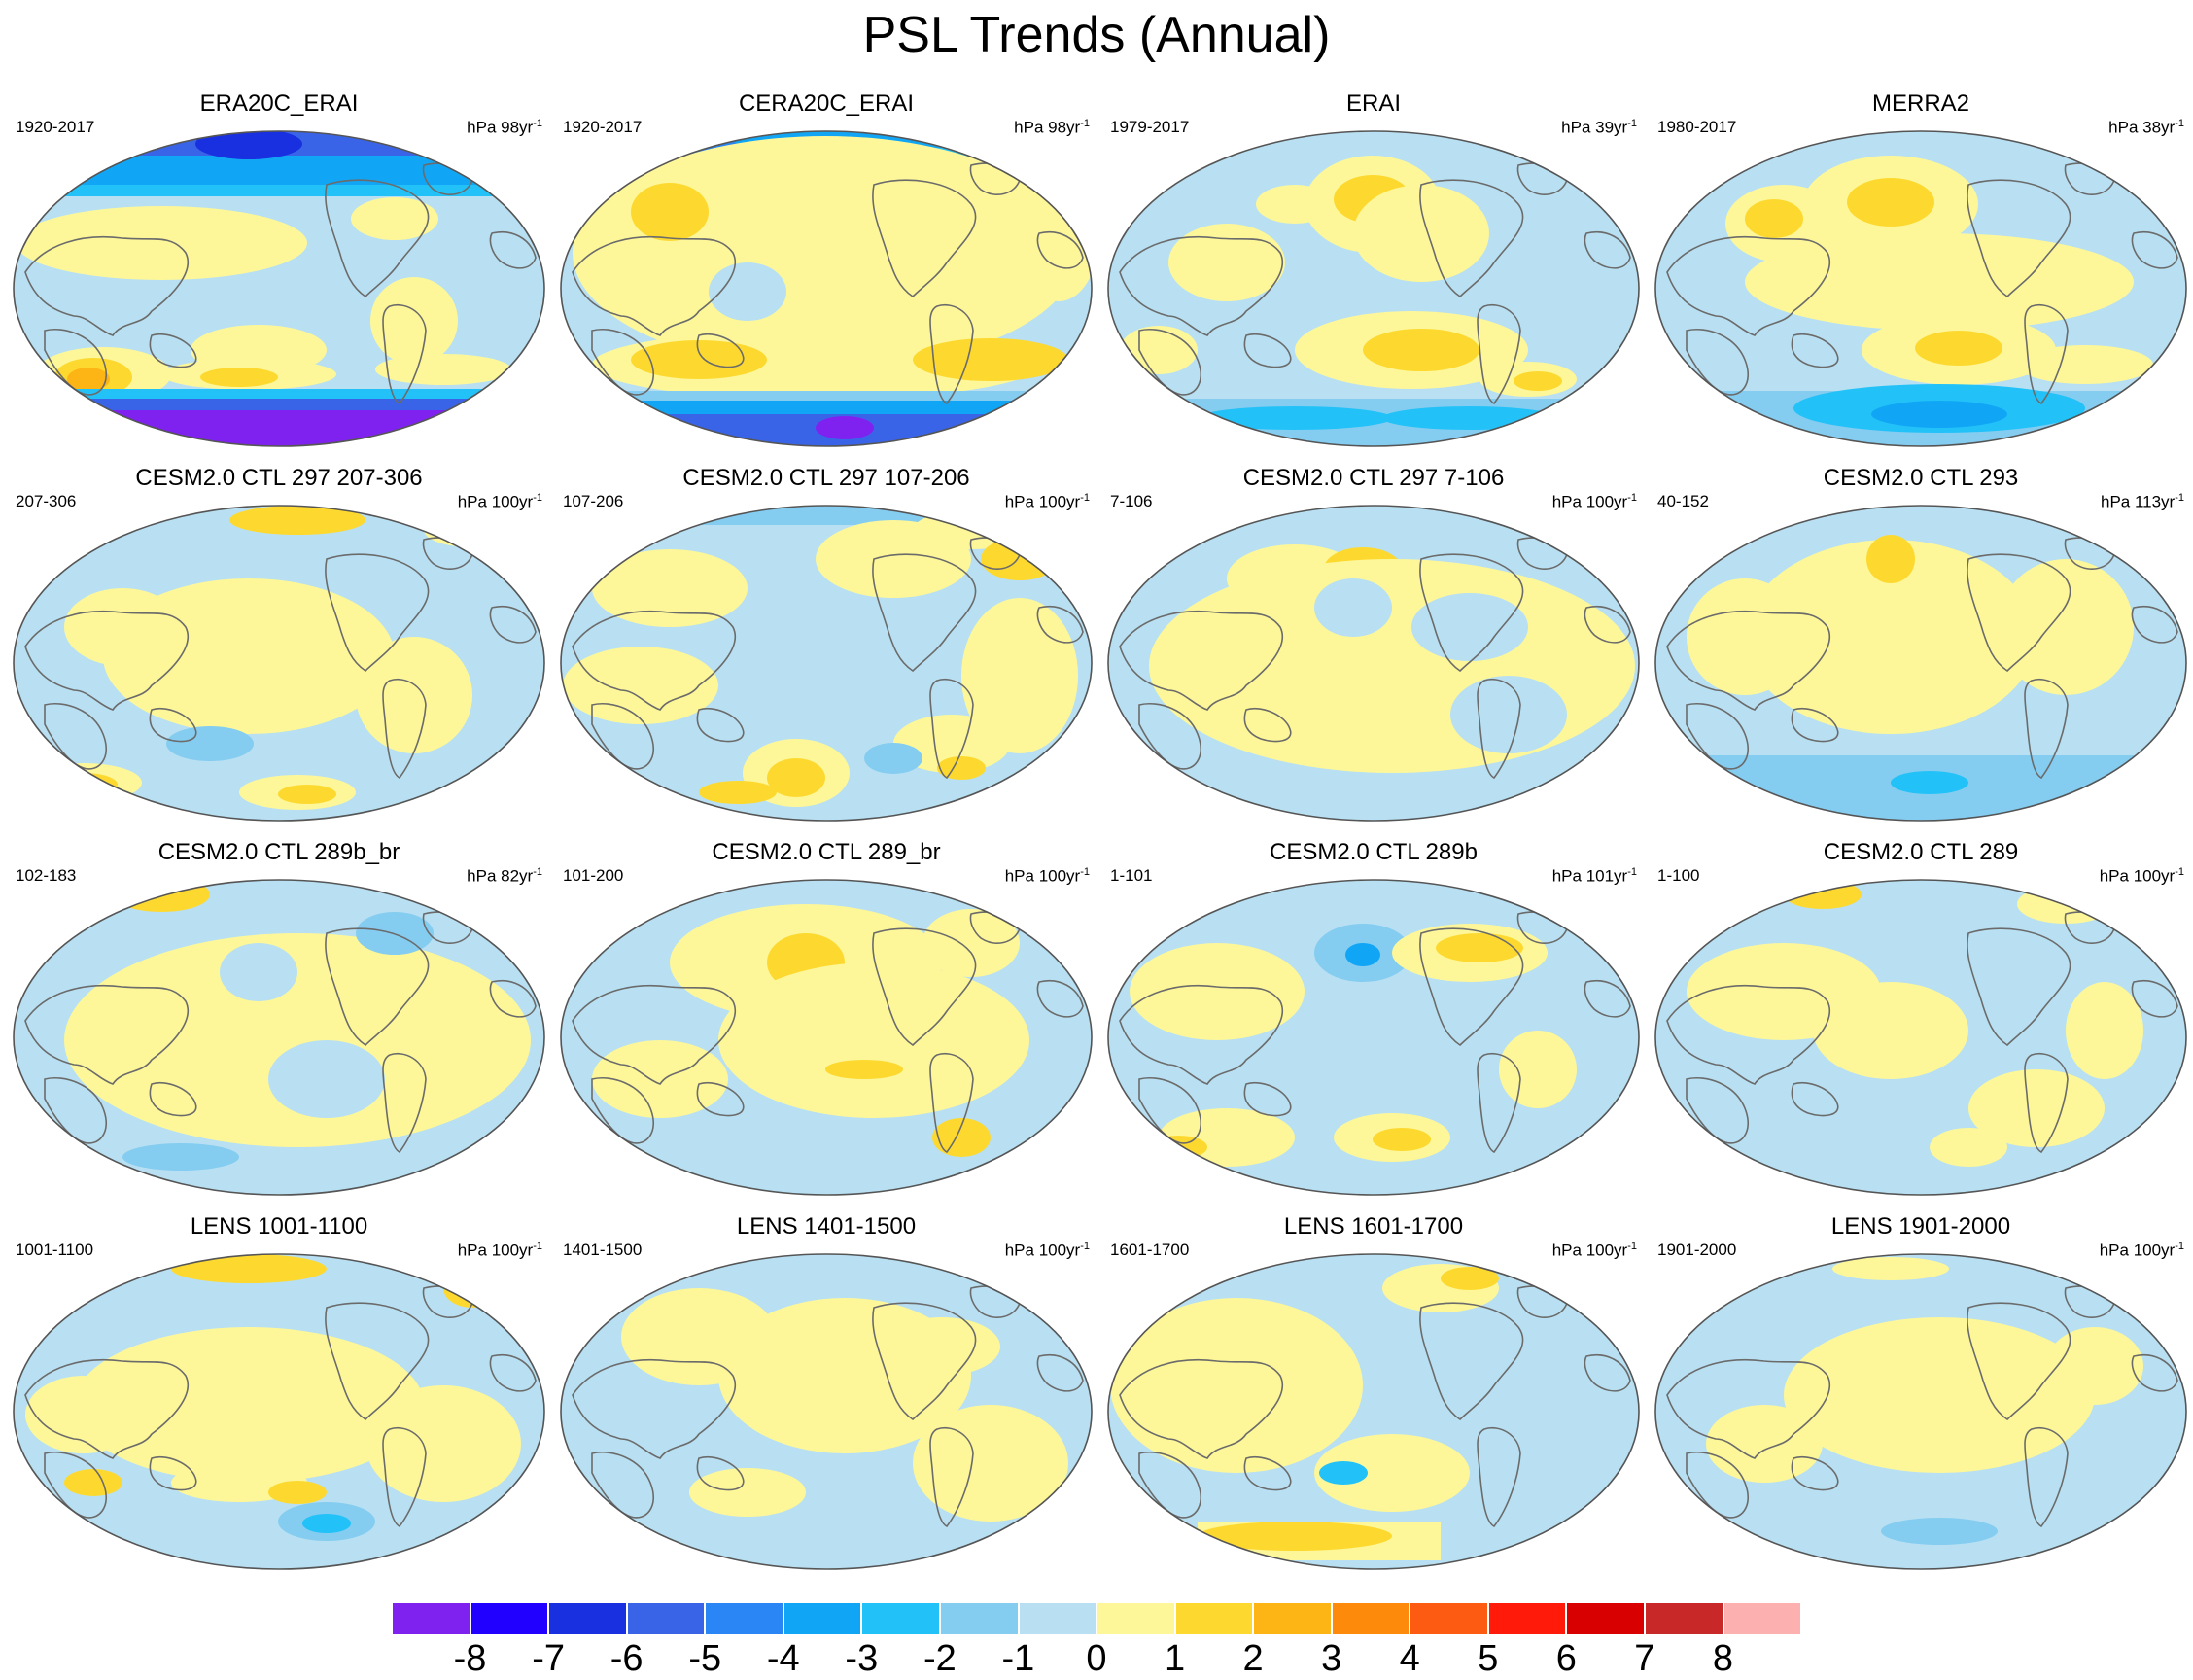  Describe the element at coordinates (1921, 852) in the screenshot. I see `panel-title: CESM2.0 CTL 289` at that location.